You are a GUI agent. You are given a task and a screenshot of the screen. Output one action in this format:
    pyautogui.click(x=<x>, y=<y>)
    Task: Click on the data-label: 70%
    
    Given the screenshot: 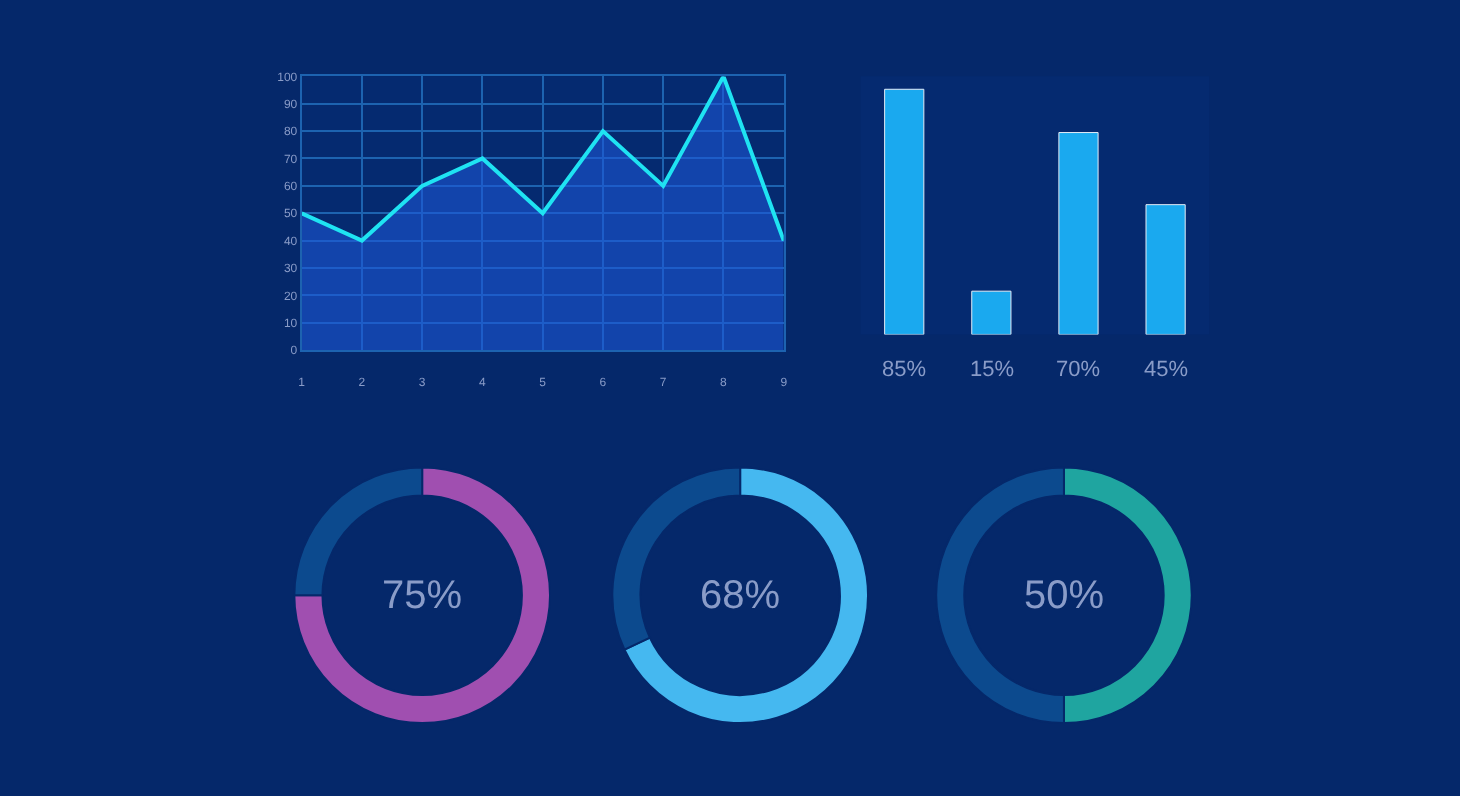 What is the action you would take?
    pyautogui.click(x=1078, y=370)
    